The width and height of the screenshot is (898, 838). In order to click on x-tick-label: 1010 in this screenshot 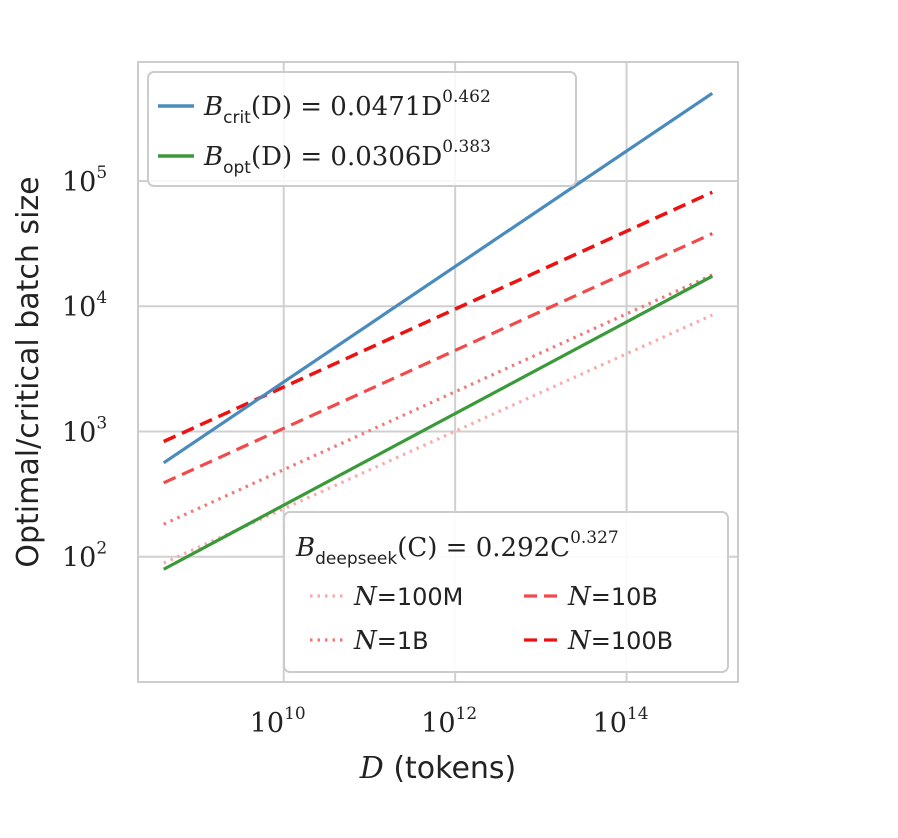, I will do `click(278, 721)`.